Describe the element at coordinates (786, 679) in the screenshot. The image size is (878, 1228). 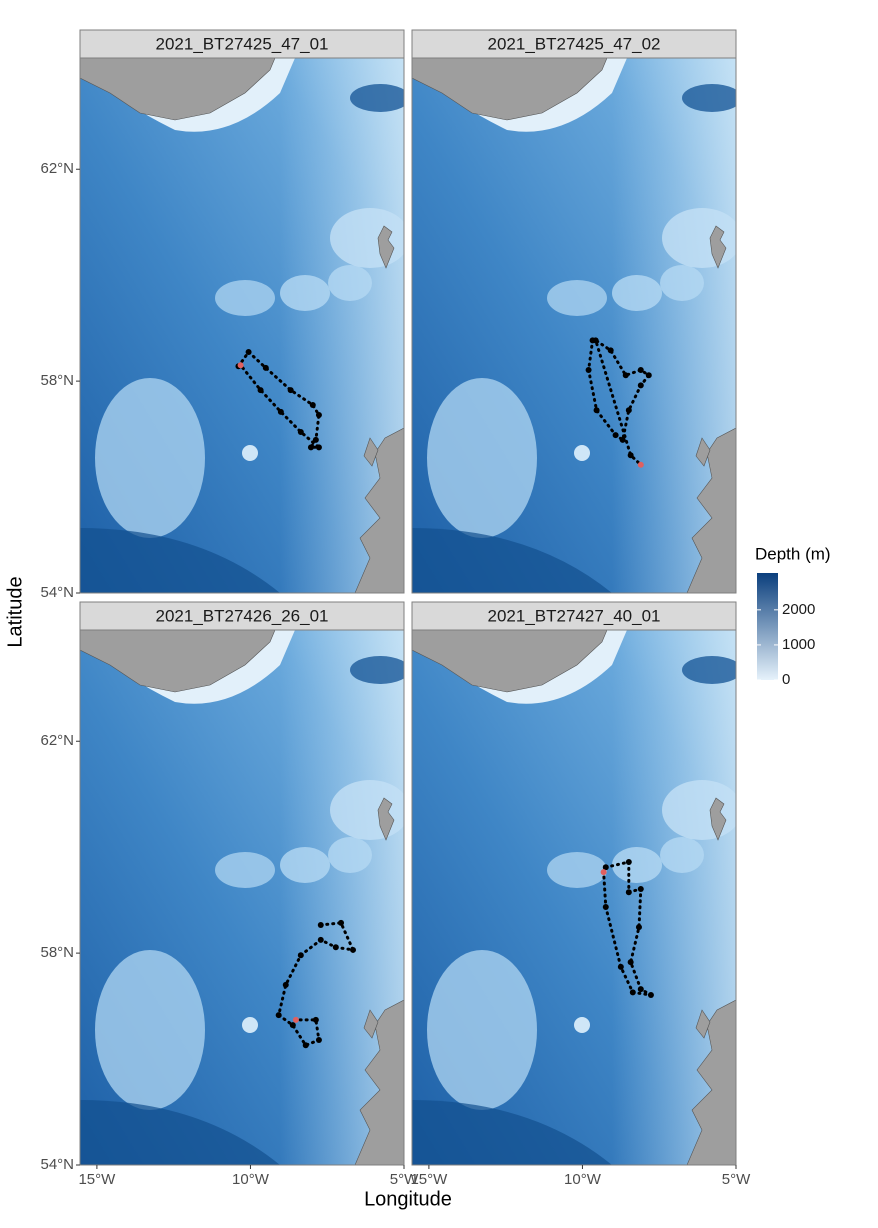
I see `legend-tick-label: 0` at that location.